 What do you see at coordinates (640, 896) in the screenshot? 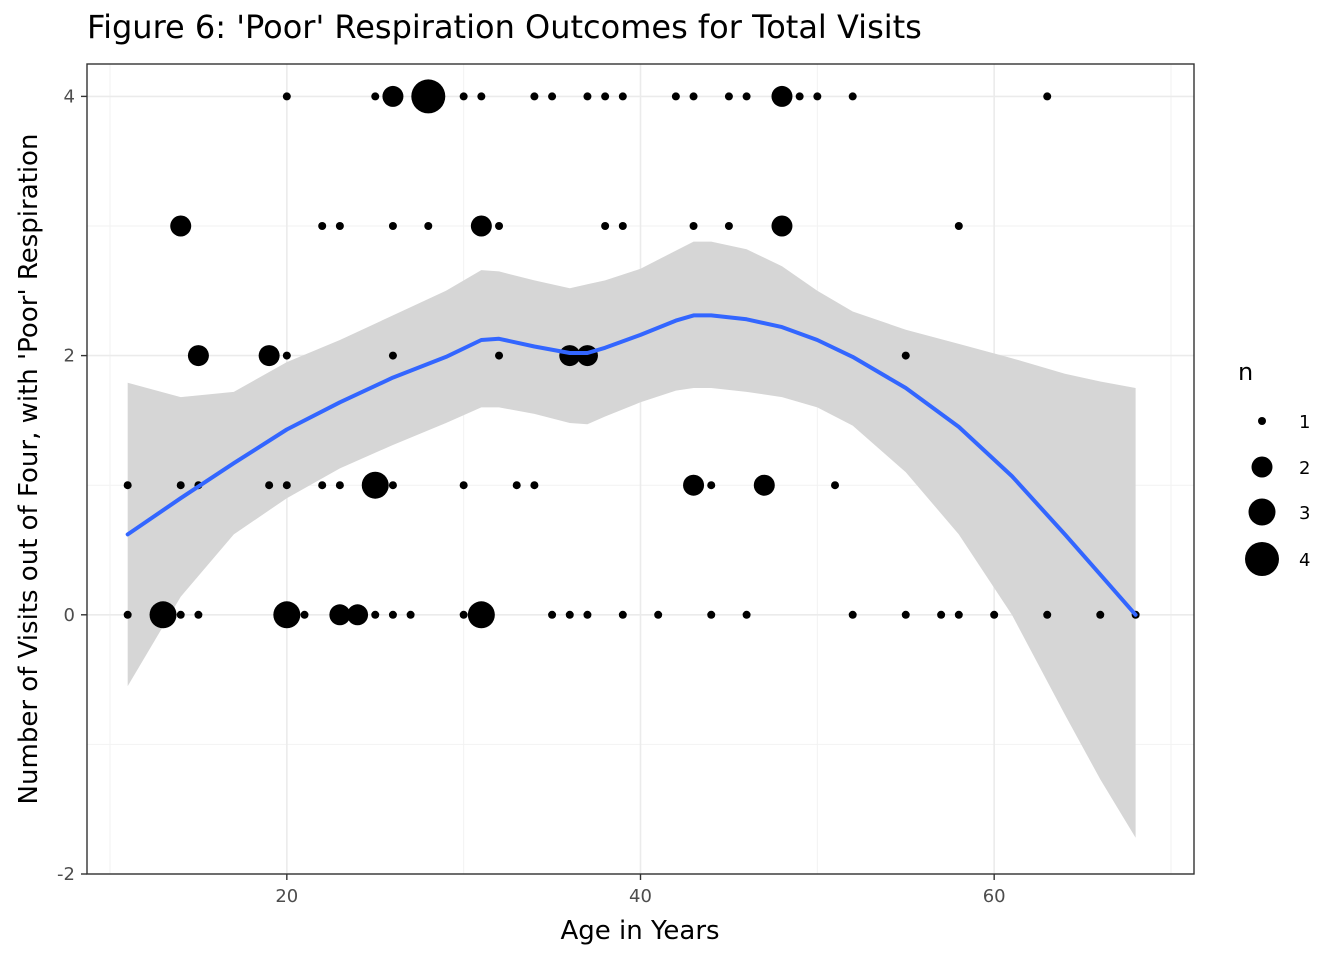
I see `x-tick-label: 40` at bounding box center [640, 896].